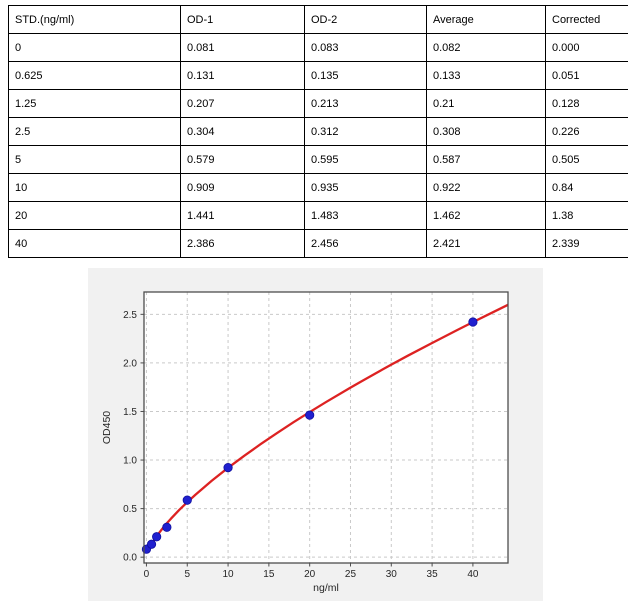 This screenshot has height=603, width=628. What do you see at coordinates (586, 187) in the screenshot?
I see `table-cell: 0.84` at bounding box center [586, 187].